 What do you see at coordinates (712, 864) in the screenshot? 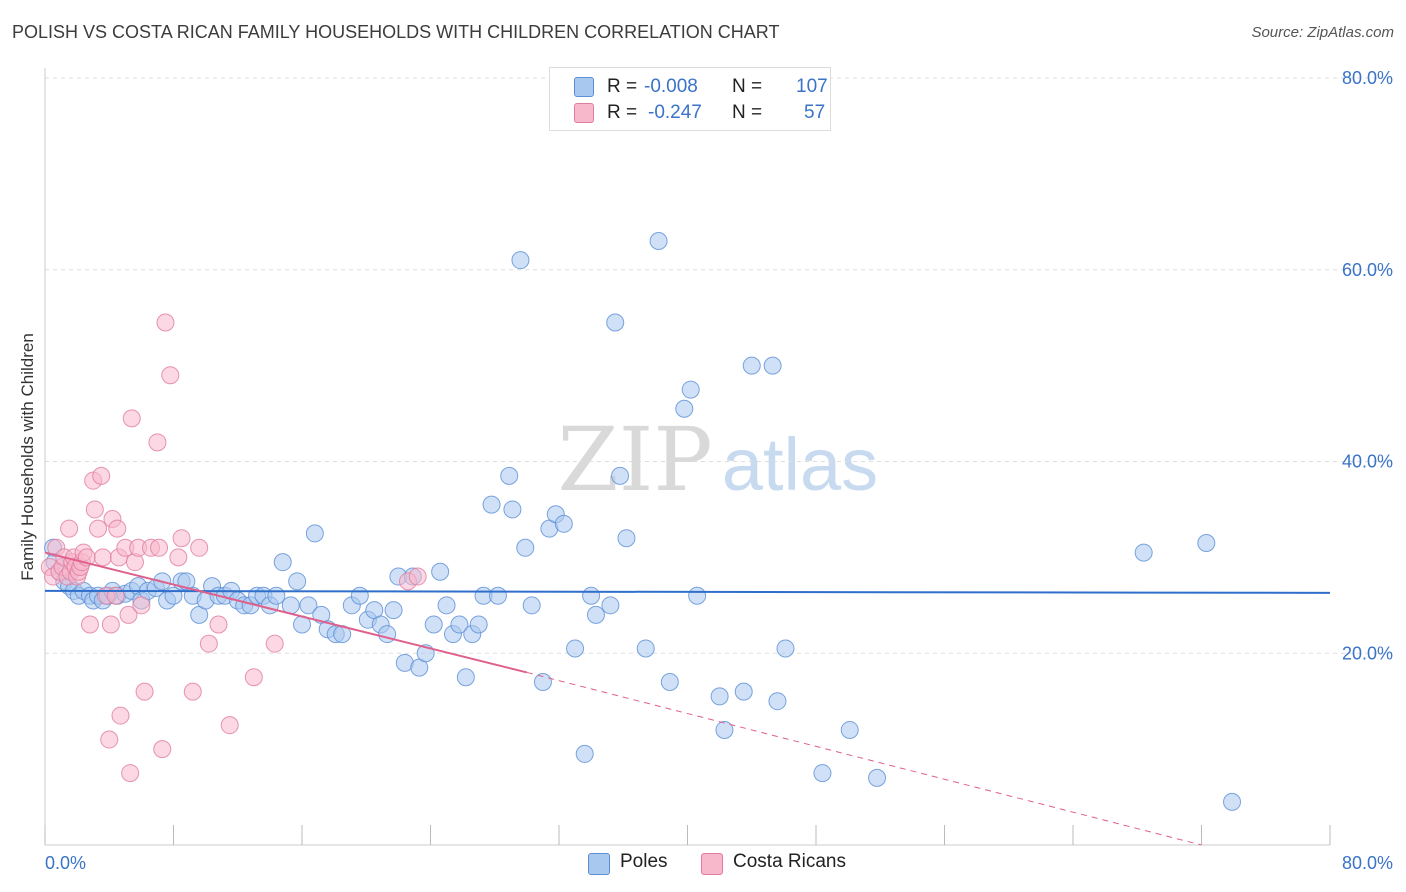
I see `bottom-legend-swatch-costa-ricans` at bounding box center [712, 864].